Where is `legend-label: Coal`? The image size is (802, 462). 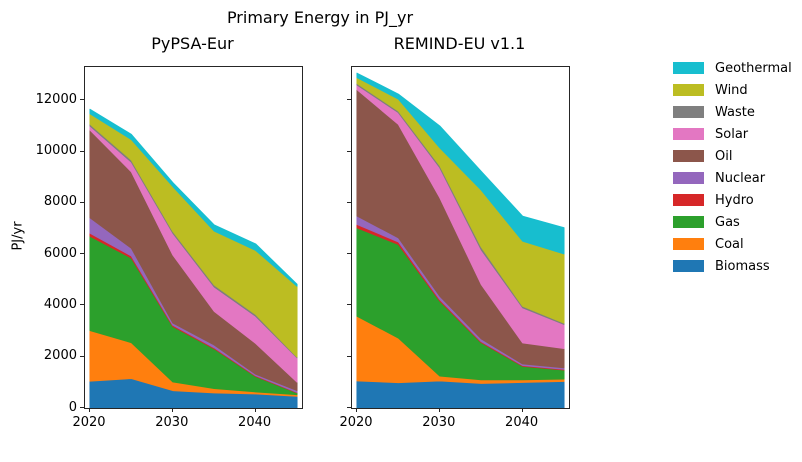
legend-label: Coal is located at coordinates (729, 244).